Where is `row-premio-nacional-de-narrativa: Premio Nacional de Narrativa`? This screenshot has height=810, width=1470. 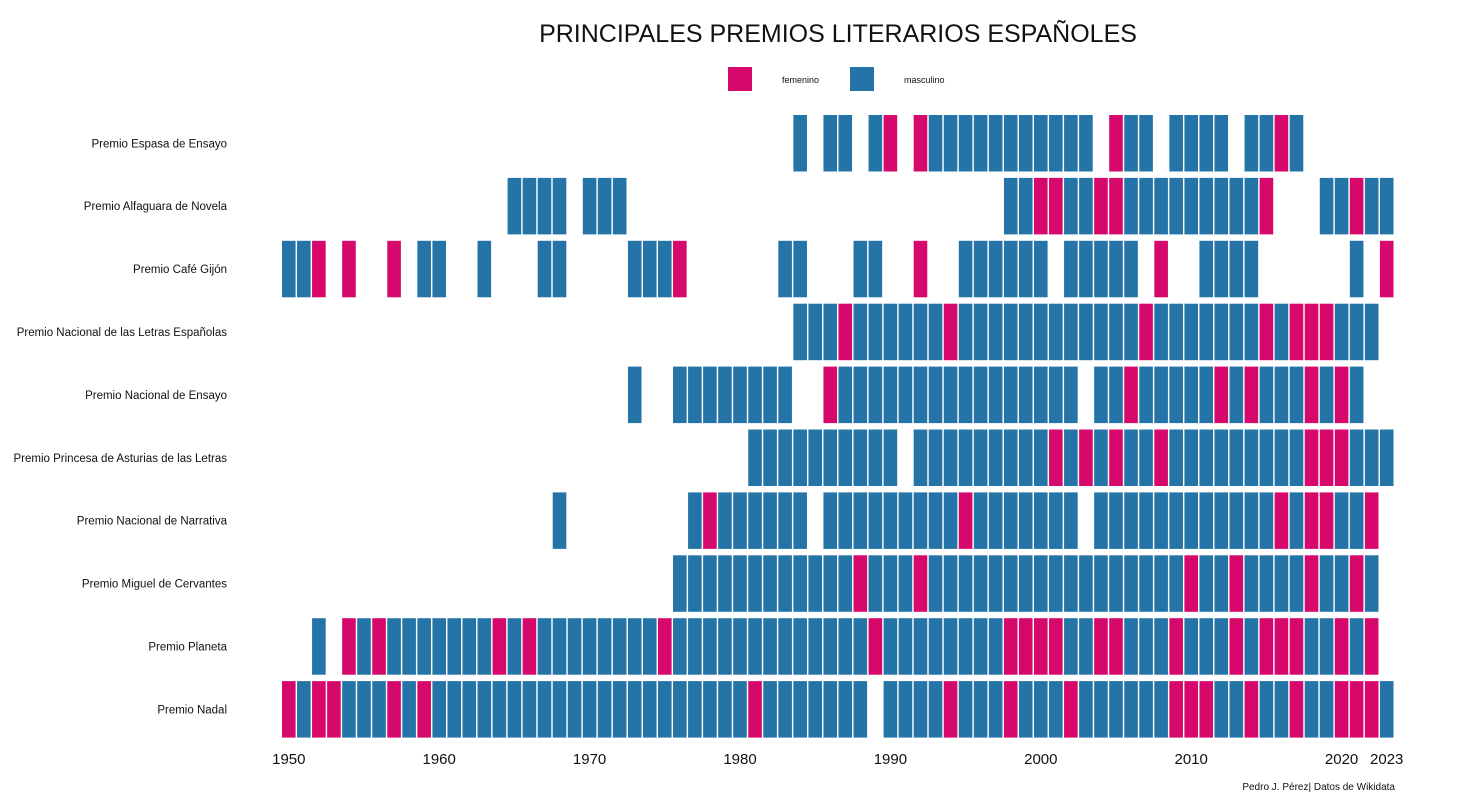
row-premio-nacional-de-narrativa: Premio Nacional de Narrativa is located at coordinates (728, 520).